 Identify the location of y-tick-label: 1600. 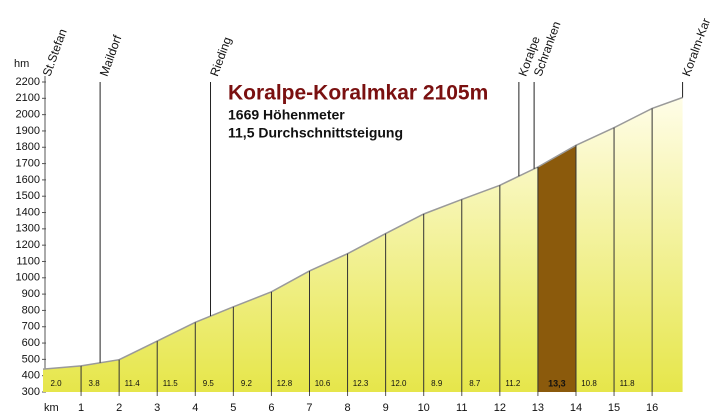
(28, 180).